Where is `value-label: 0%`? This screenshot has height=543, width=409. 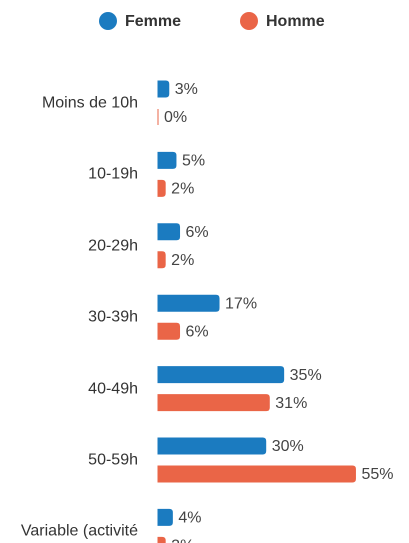 value-label: 0% is located at coordinates (175, 117).